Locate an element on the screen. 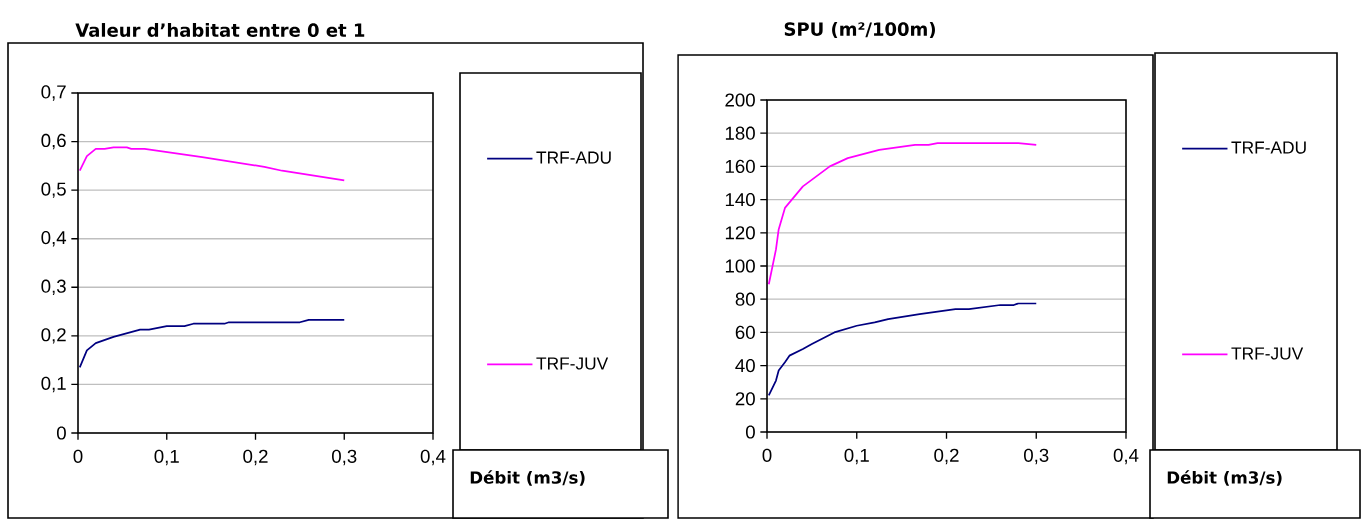  y-tick-label: 140 is located at coordinates (740, 199).